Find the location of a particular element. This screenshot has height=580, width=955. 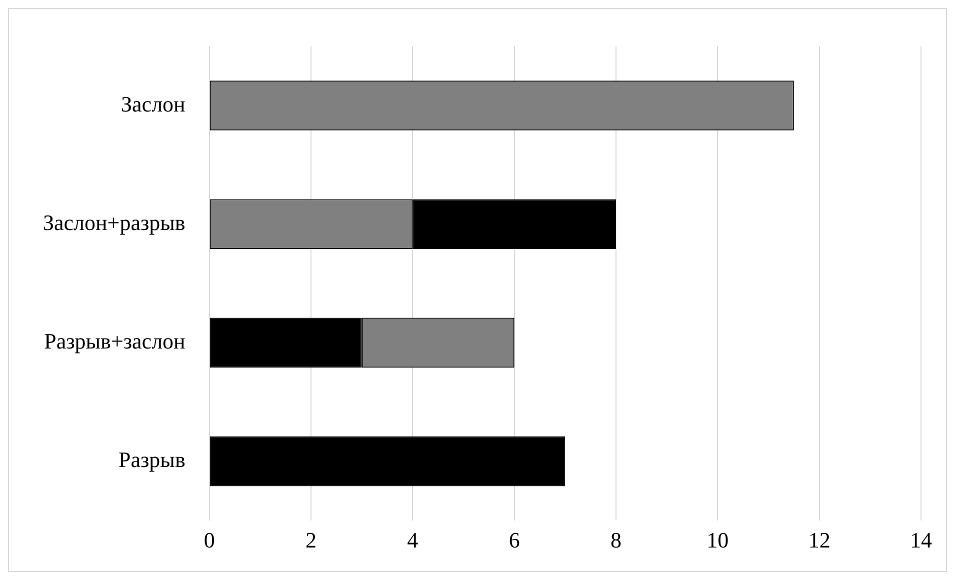

x-tick-label: 4 is located at coordinates (412, 540).